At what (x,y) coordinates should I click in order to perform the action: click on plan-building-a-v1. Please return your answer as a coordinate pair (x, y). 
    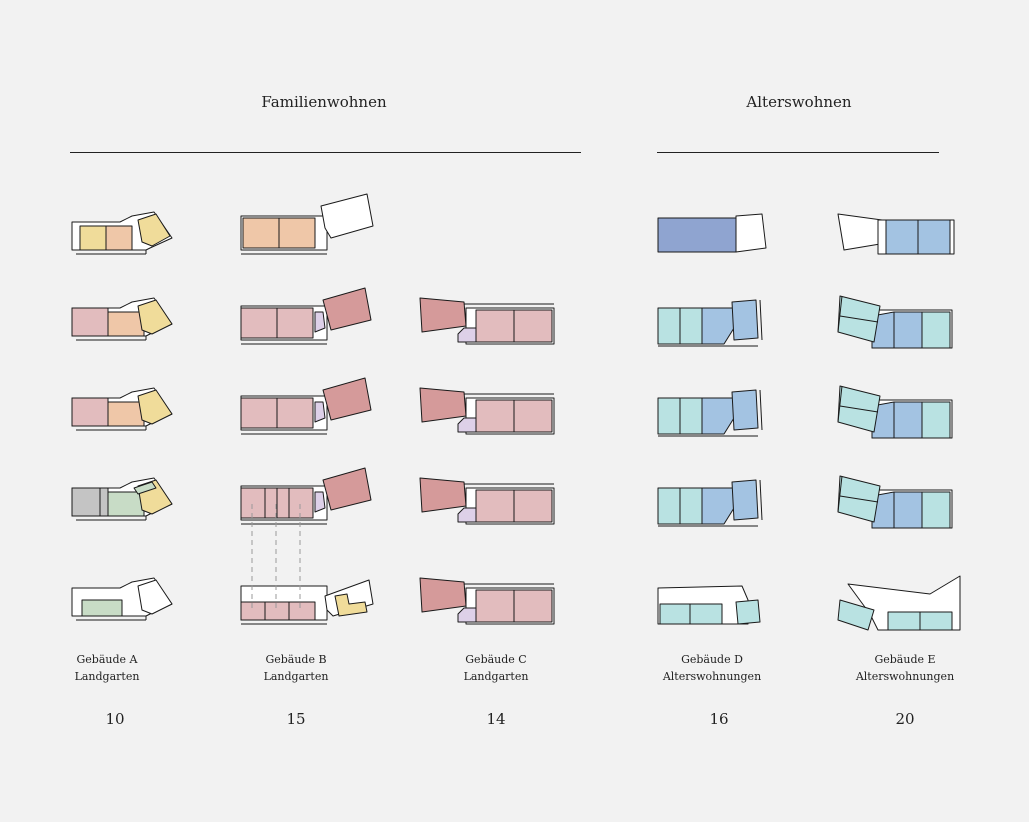
    Looking at the image, I should click on (122, 319).